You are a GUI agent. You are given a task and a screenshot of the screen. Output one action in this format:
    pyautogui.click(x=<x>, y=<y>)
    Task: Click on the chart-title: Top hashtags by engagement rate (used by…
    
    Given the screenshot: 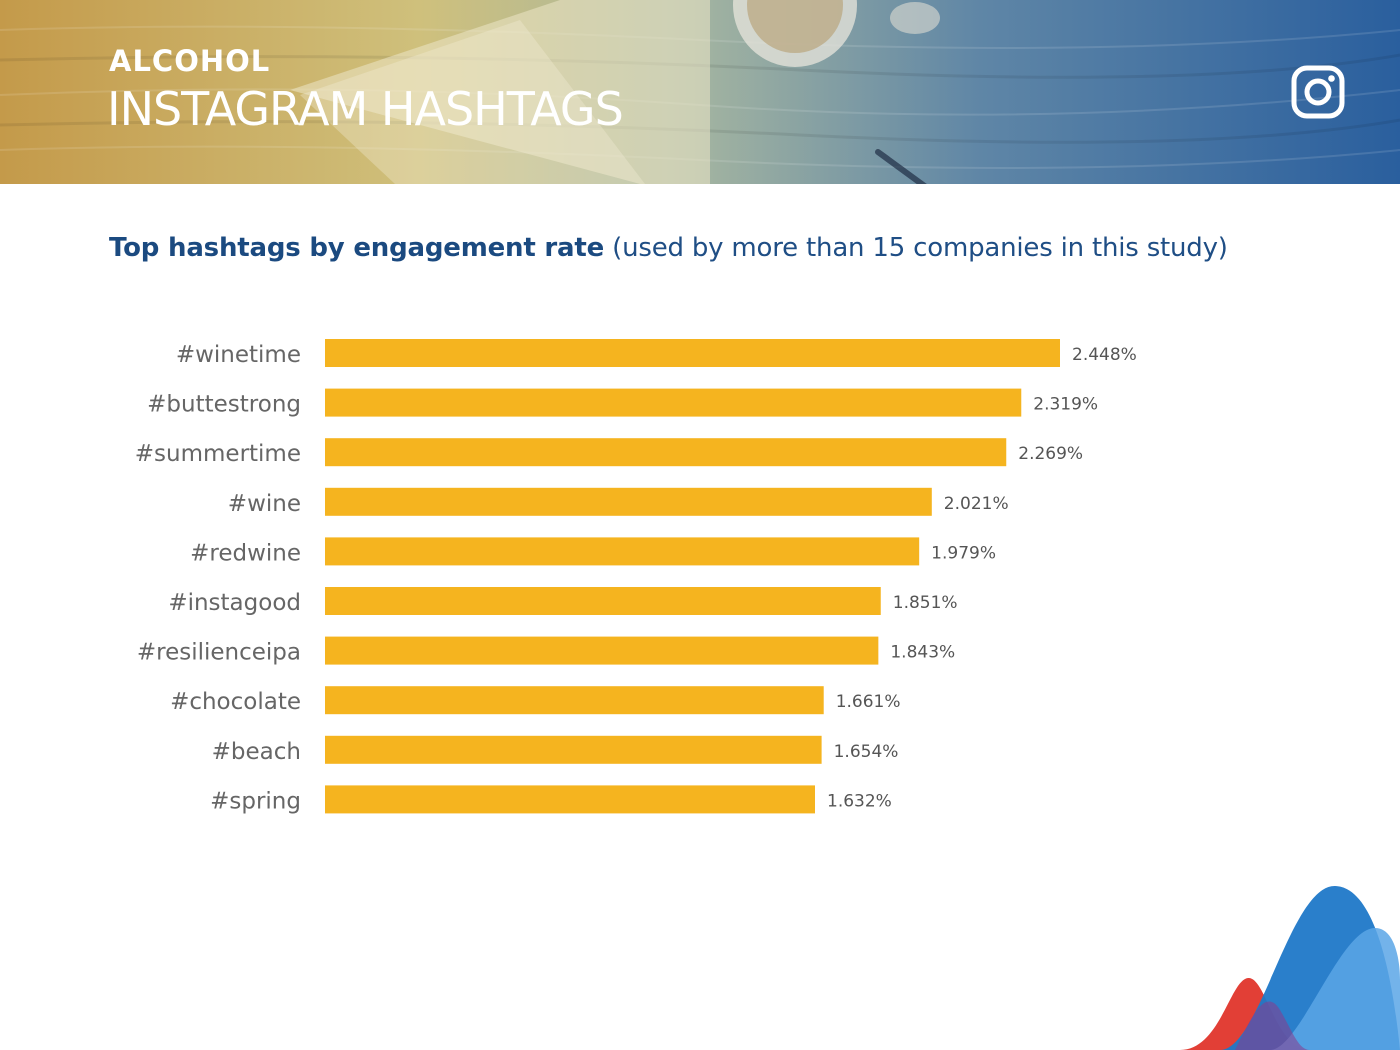 What is the action you would take?
    pyautogui.click(x=668, y=248)
    